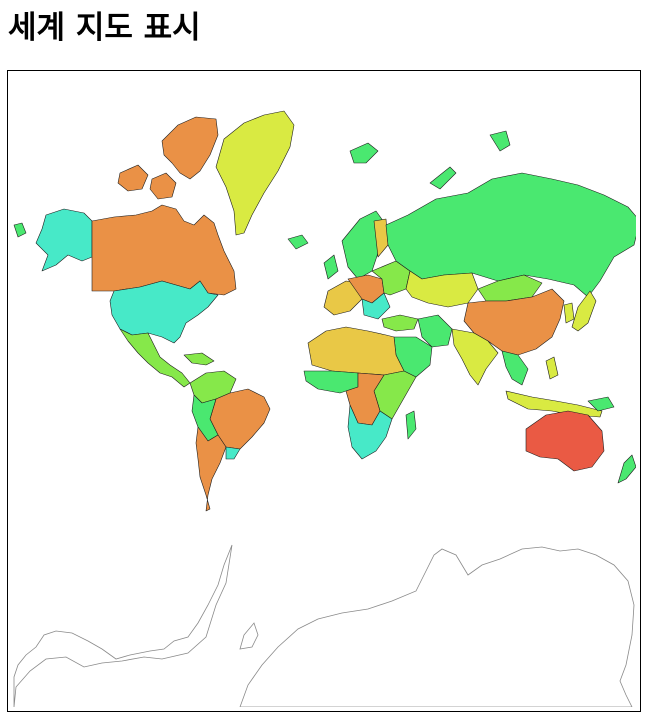  Describe the element at coordinates (370, 432) in the screenshot. I see `region-southern-africa` at that location.